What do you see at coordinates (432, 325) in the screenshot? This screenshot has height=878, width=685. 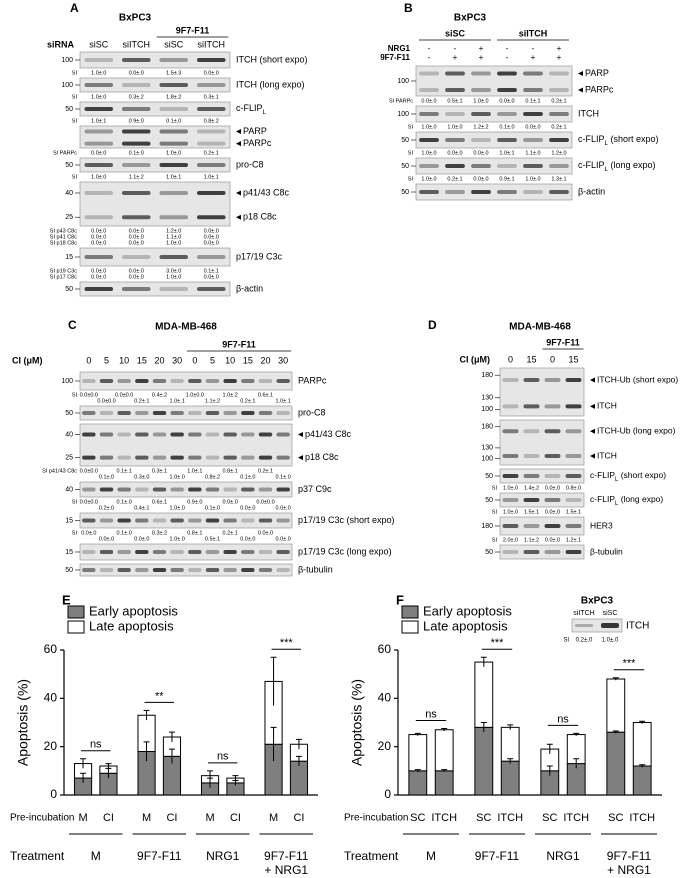 I see `panel-letter: D` at bounding box center [432, 325].